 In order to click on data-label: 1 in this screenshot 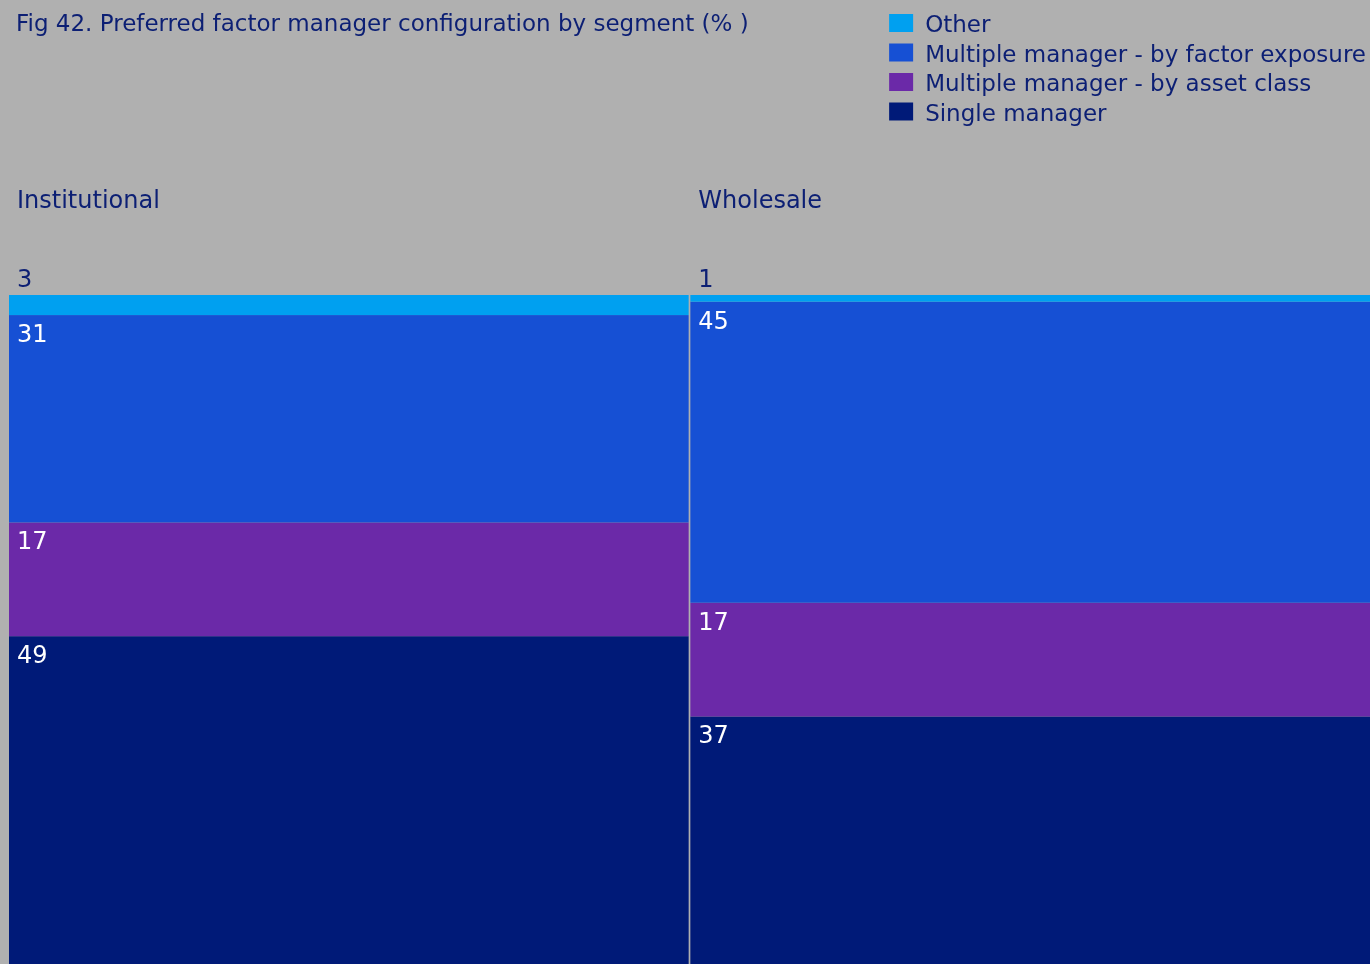, I will do `click(706, 279)`.